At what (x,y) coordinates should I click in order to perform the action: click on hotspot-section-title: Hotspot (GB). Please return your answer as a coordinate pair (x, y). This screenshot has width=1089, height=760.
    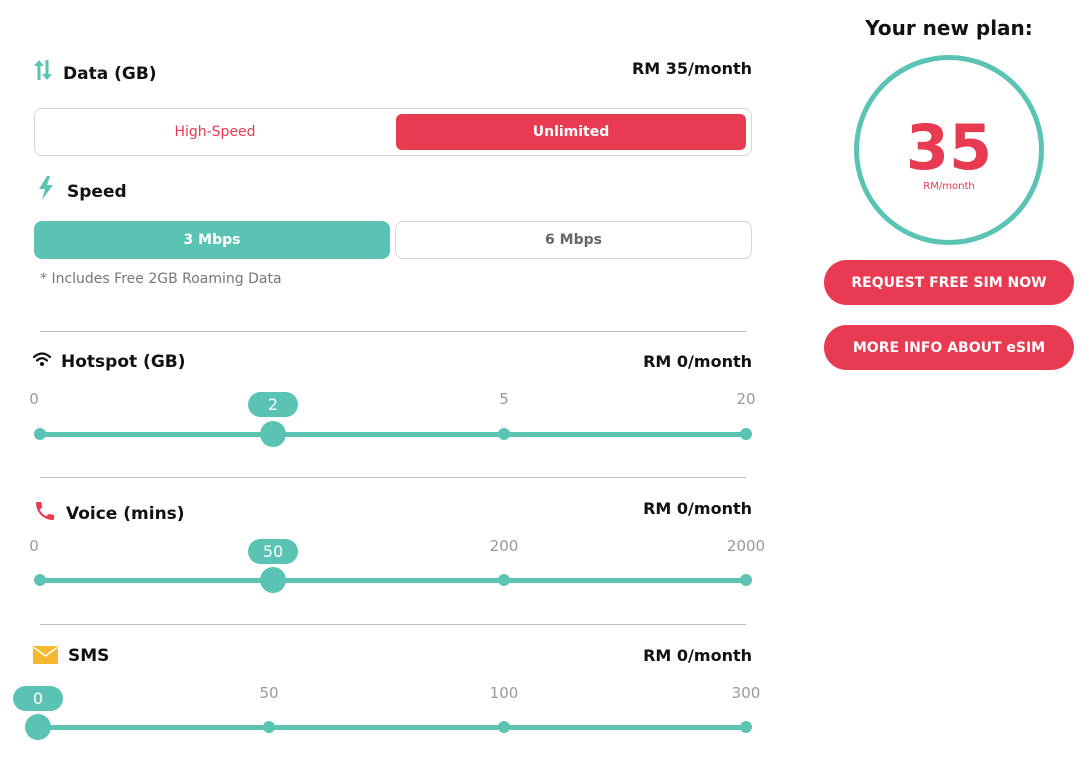
    Looking at the image, I should click on (123, 362).